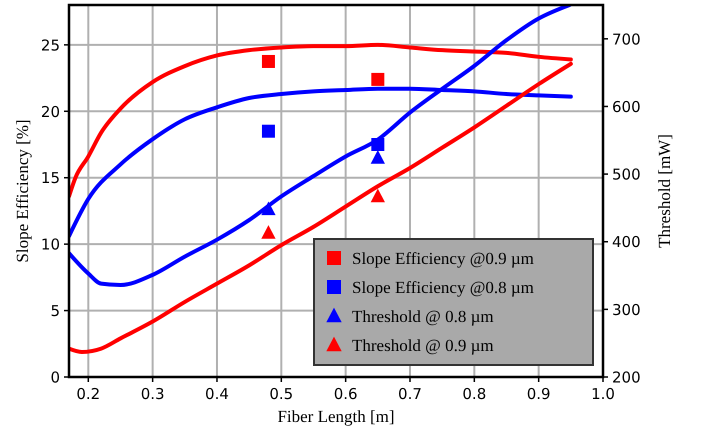 Image resolution: width=706 pixels, height=439 pixels. Describe the element at coordinates (626, 175) in the screenshot. I see `y2-tick-label: 500` at that location.